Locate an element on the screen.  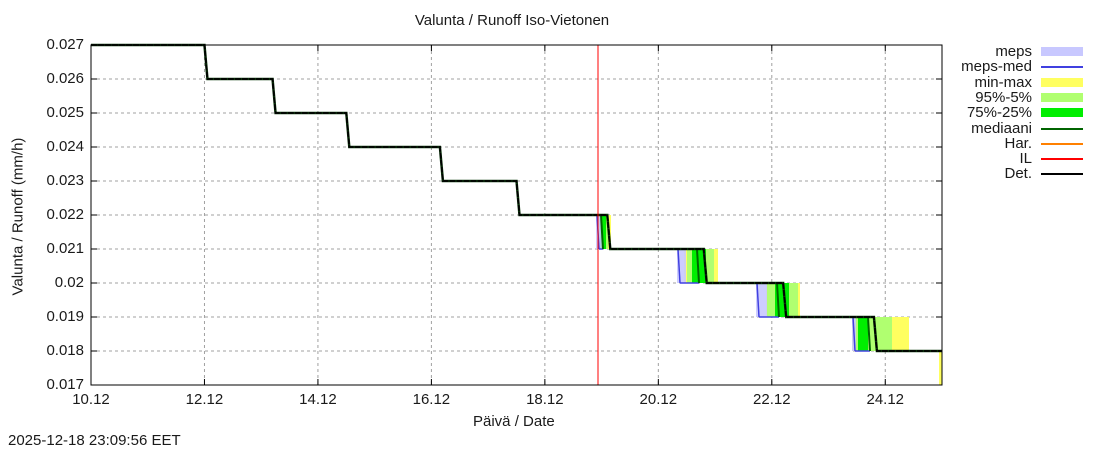
legend-label: mediaani is located at coordinates (1001, 128).